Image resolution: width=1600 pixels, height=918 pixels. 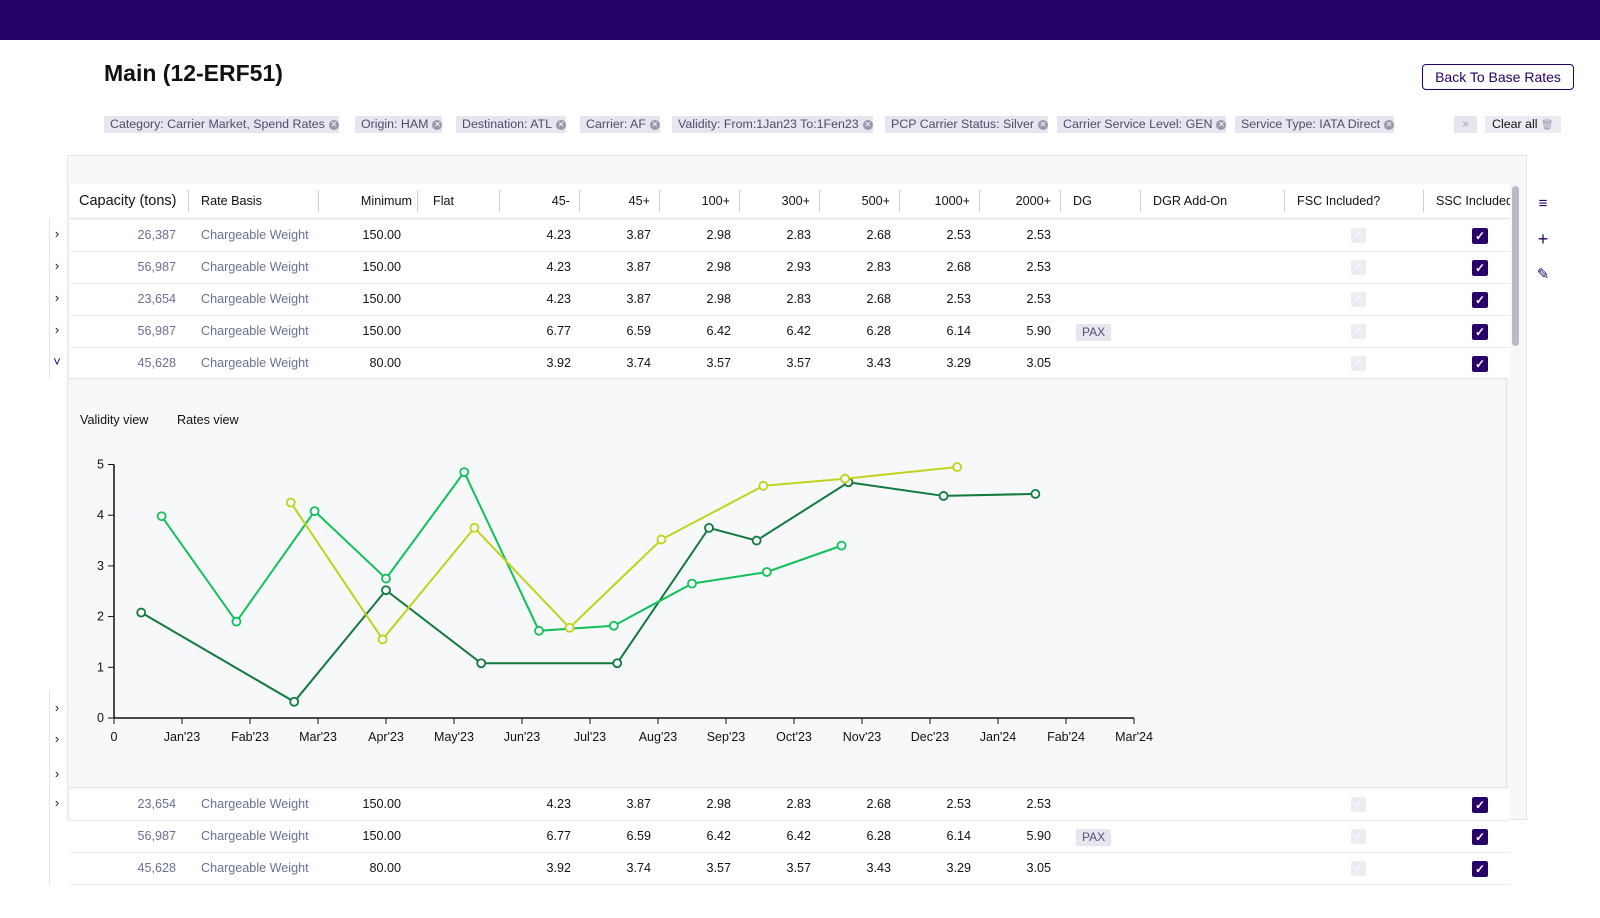 What do you see at coordinates (1038, 836) in the screenshot?
I see `rate-cell: 5.90` at bounding box center [1038, 836].